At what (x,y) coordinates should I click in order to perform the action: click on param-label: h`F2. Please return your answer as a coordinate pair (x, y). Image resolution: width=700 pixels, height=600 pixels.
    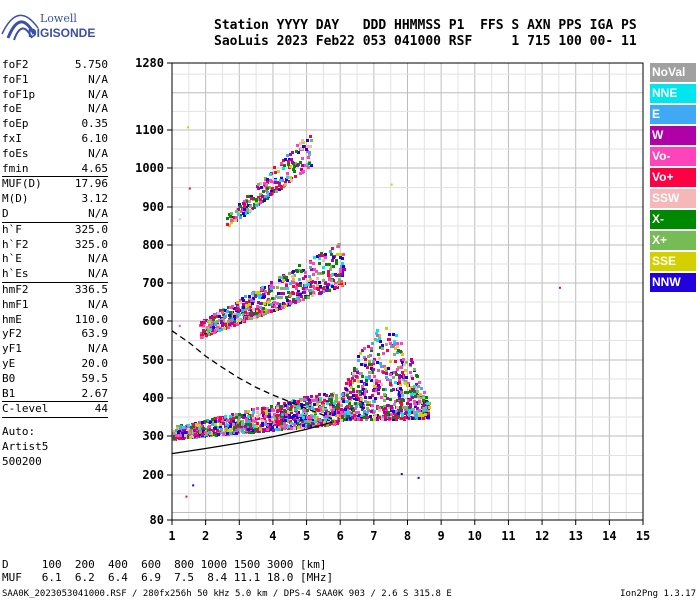
    Looking at the image, I should click on (15, 244).